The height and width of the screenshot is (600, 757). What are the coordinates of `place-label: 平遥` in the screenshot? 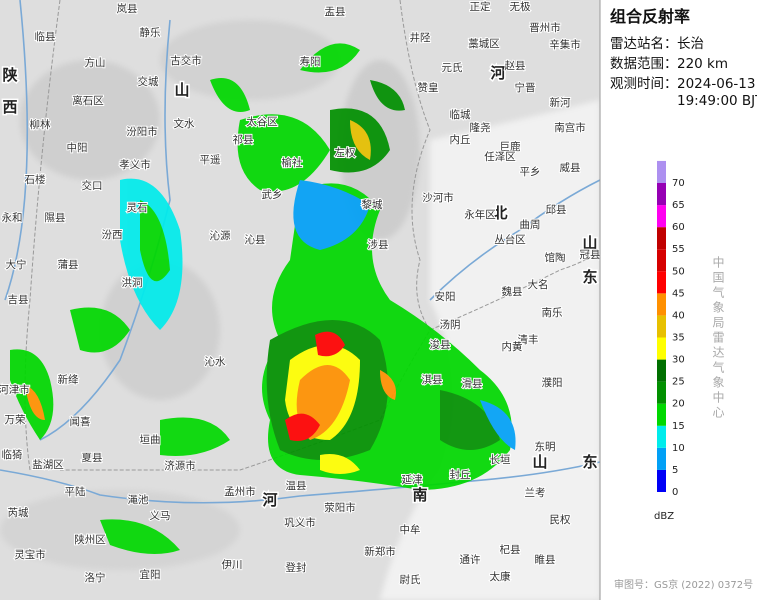 It's located at (210, 159).